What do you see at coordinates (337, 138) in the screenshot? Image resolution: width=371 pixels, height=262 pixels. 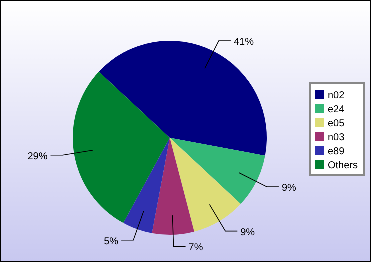 I see `legend-label: n03` at bounding box center [337, 138].